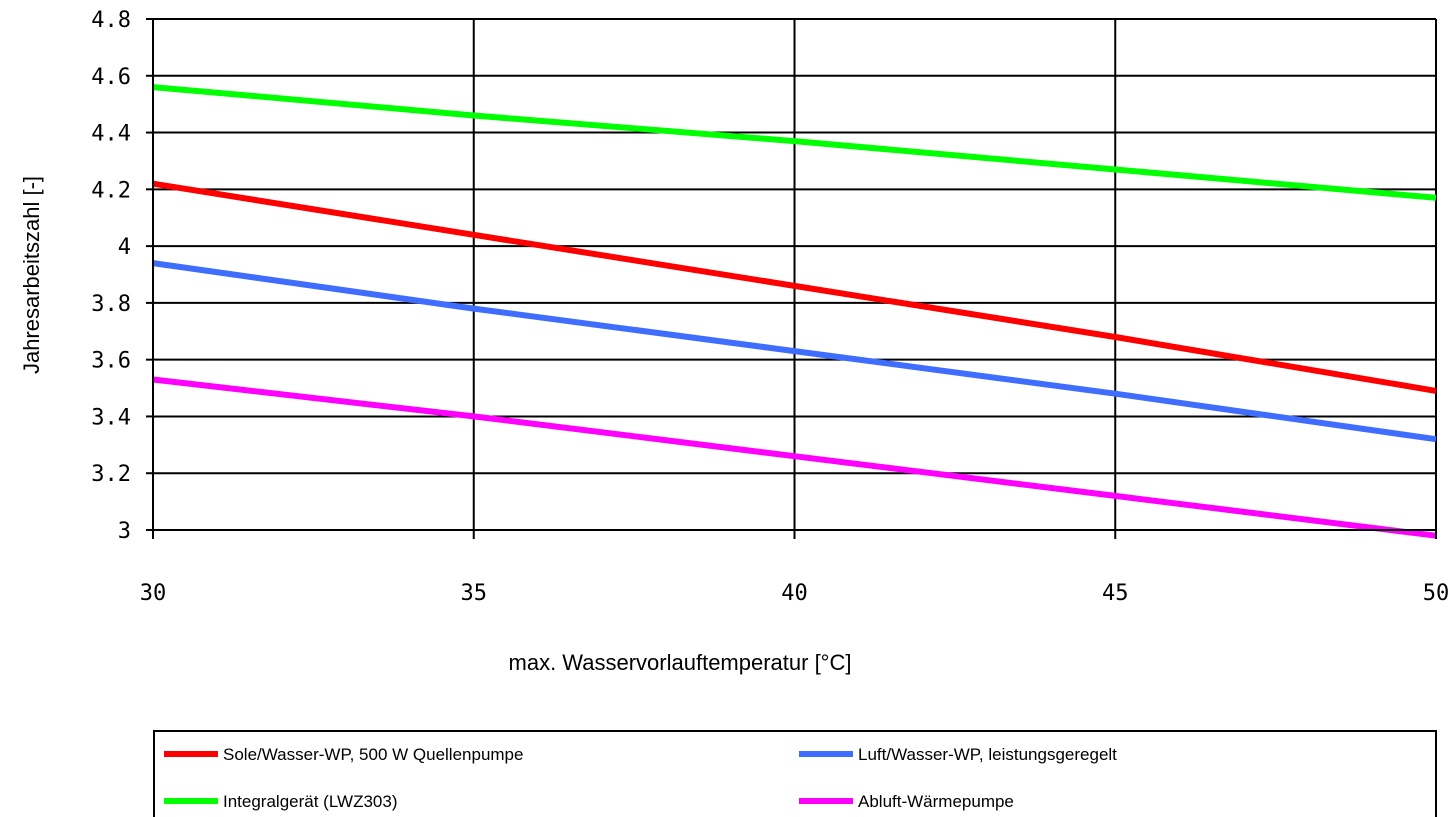 This screenshot has width=1456, height=817. I want to click on y-tick-label: 4.2, so click(111, 190).